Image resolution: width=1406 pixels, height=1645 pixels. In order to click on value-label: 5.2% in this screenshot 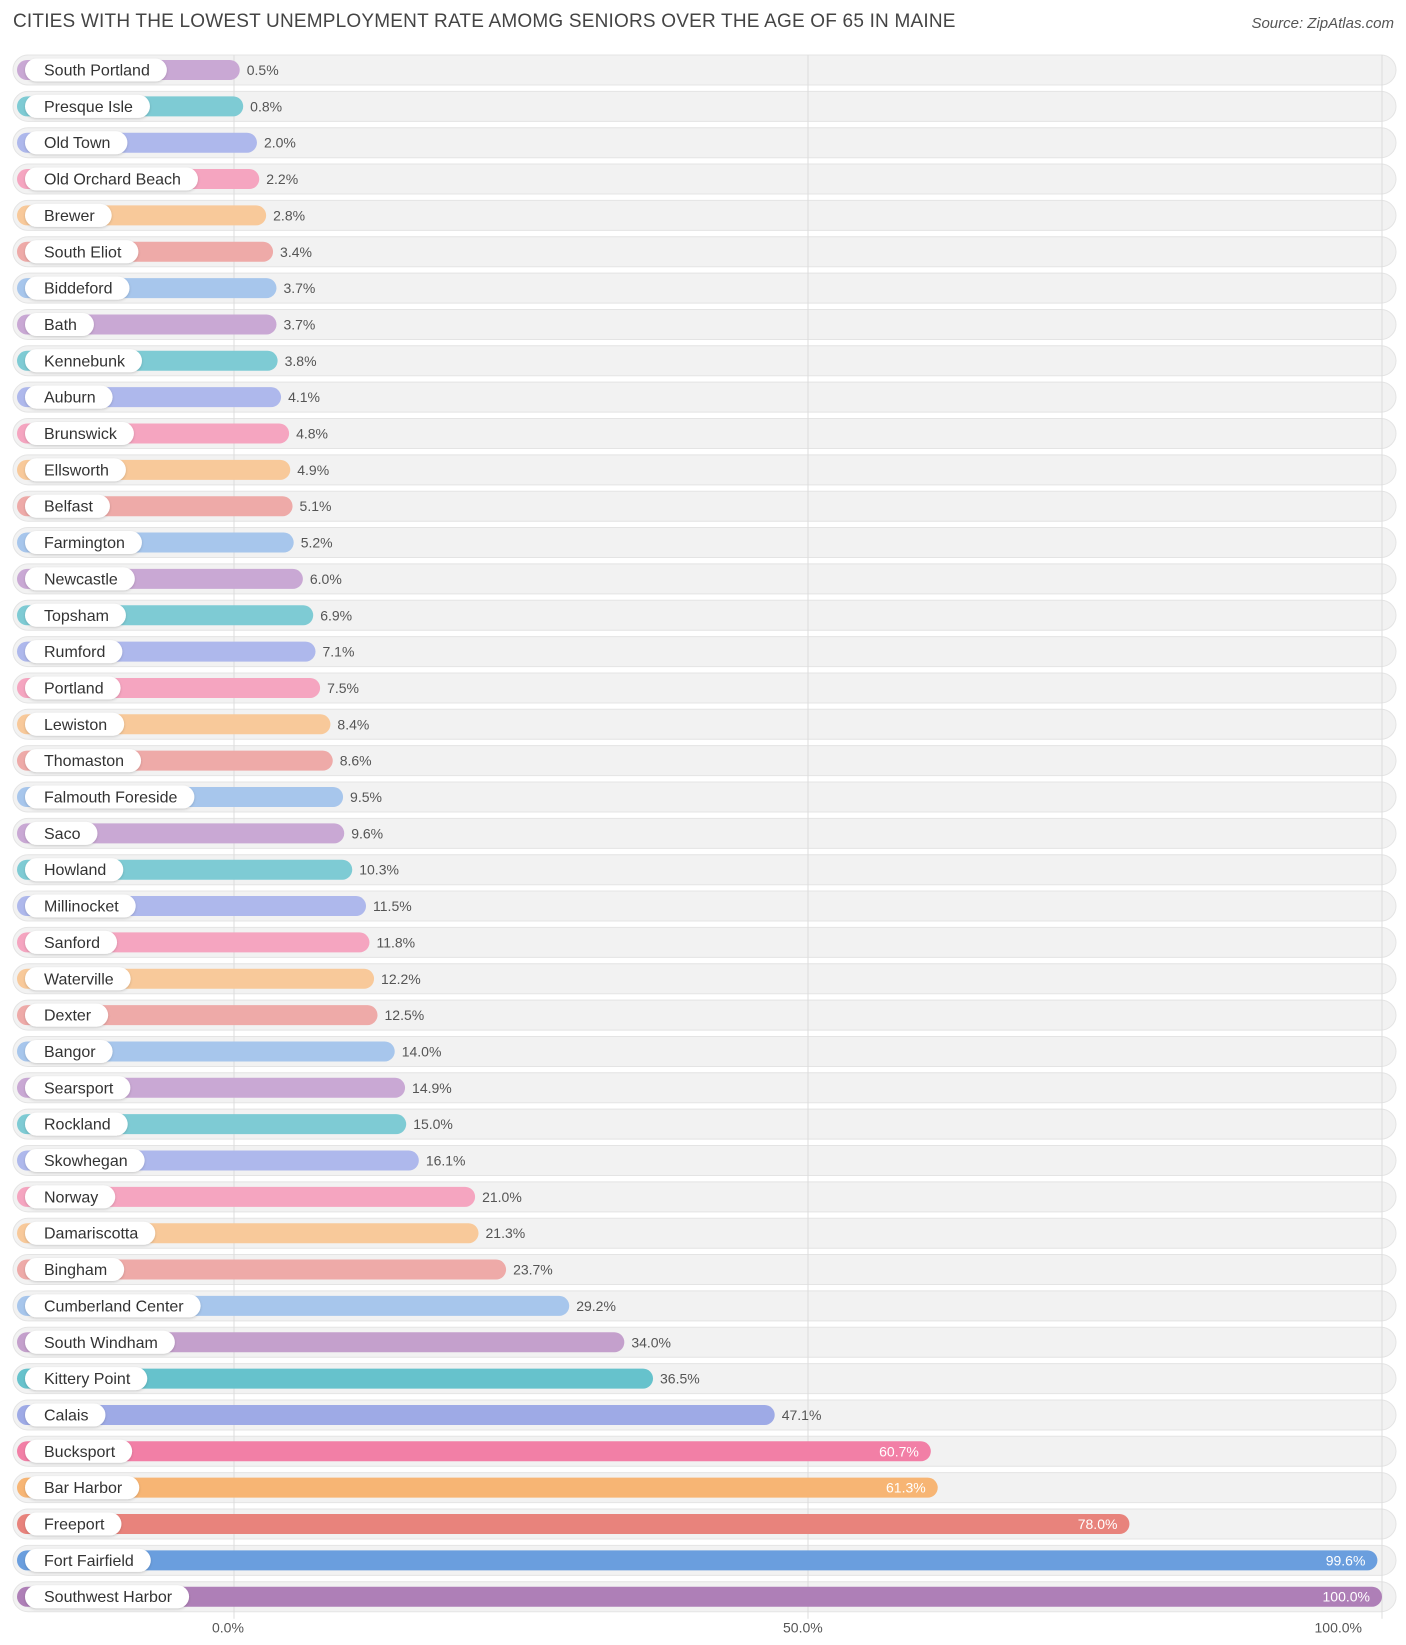, I will do `click(317, 543)`.